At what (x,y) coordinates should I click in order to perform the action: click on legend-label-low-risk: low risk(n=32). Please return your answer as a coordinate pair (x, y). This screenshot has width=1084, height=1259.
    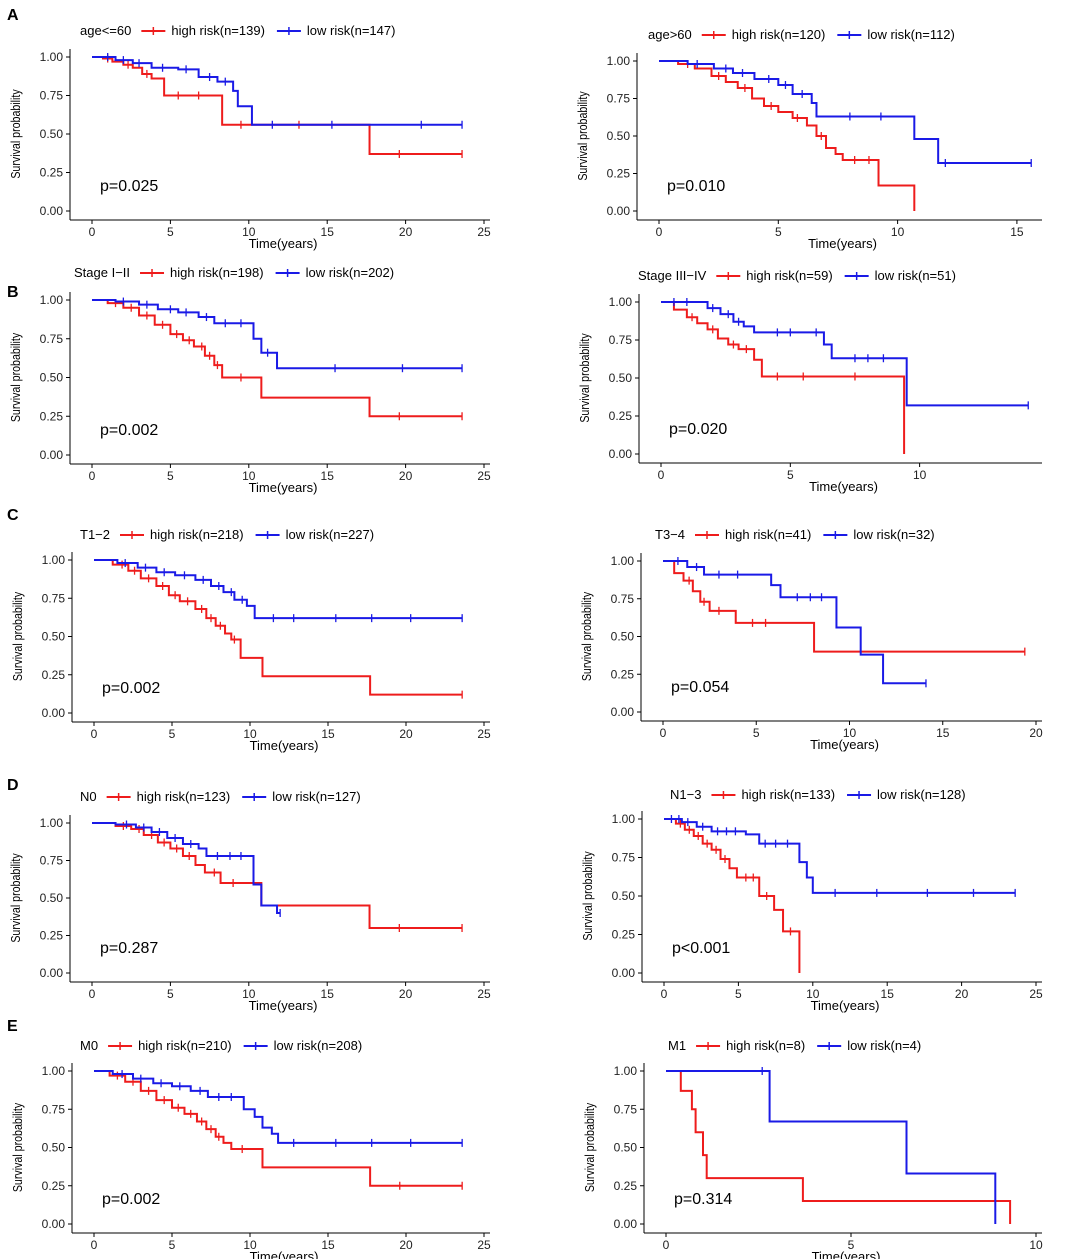
    Looking at the image, I should click on (893, 534).